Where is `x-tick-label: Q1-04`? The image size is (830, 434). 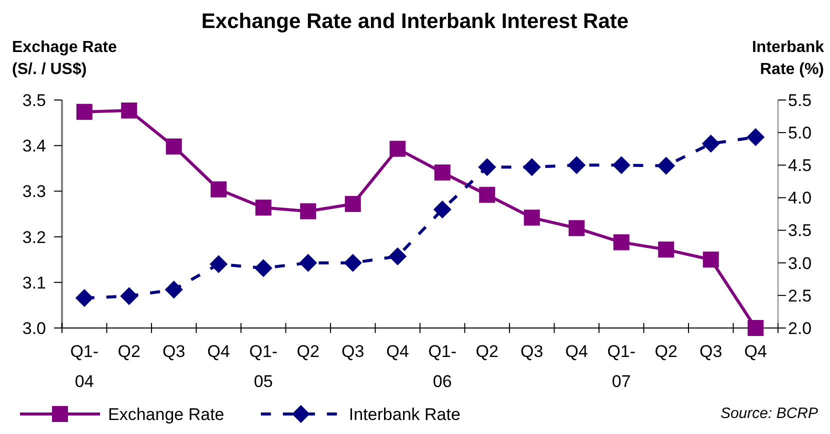 x-tick-label: Q1-04 is located at coordinates (84, 366).